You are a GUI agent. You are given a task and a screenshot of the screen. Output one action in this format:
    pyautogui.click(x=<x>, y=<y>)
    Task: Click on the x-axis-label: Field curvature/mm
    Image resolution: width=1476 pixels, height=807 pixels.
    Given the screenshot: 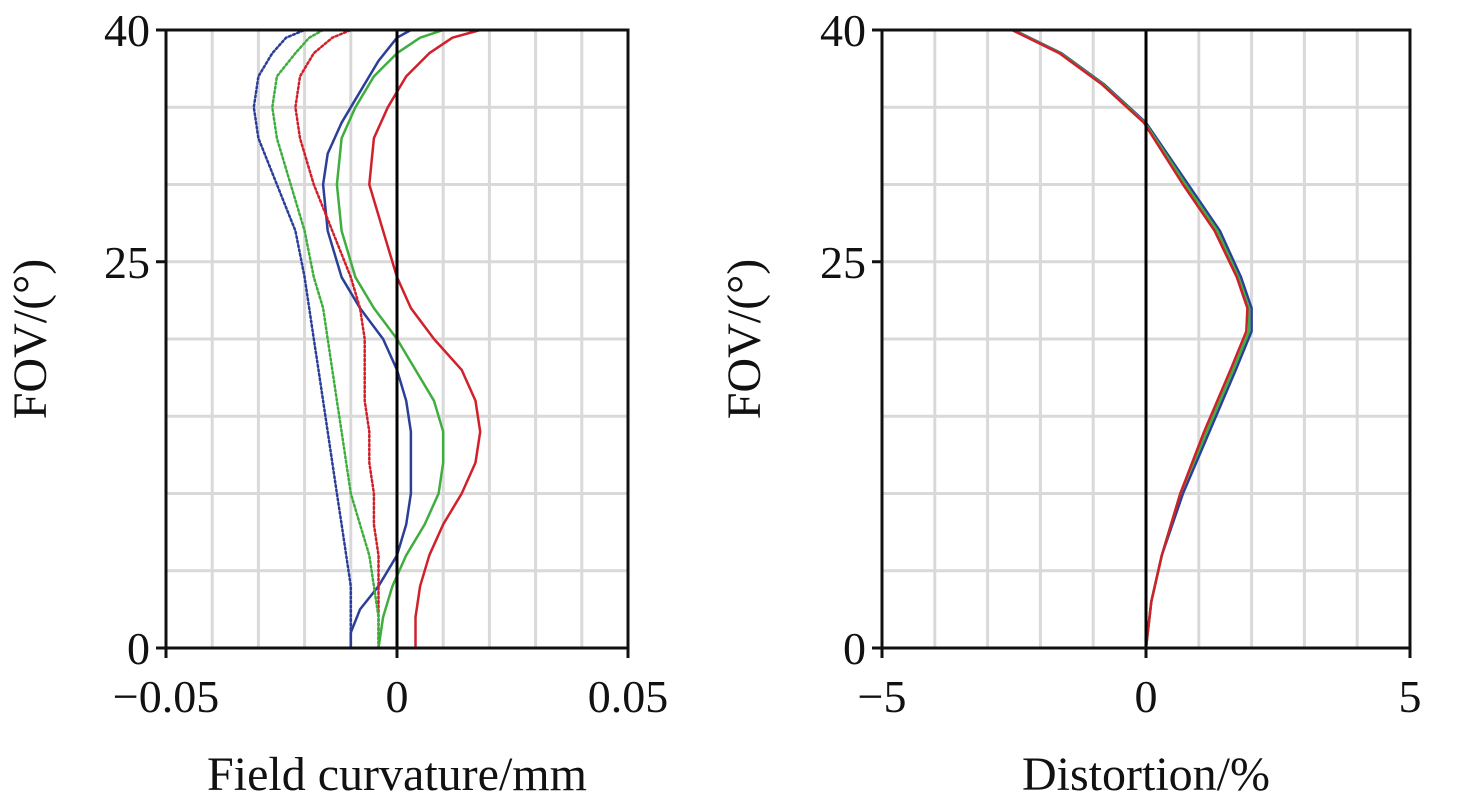 What is the action you would take?
    pyautogui.click(x=397, y=774)
    